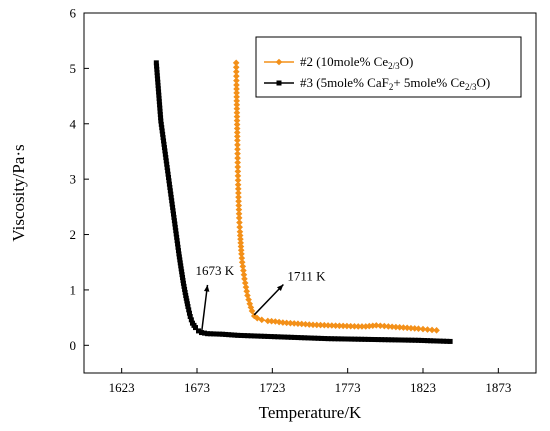  What do you see at coordinates (377, 83) in the screenshot?
I see `legend-item-2: #3 (5mole% CaF2+ 5mole% Ce2/3O)` at bounding box center [377, 83].